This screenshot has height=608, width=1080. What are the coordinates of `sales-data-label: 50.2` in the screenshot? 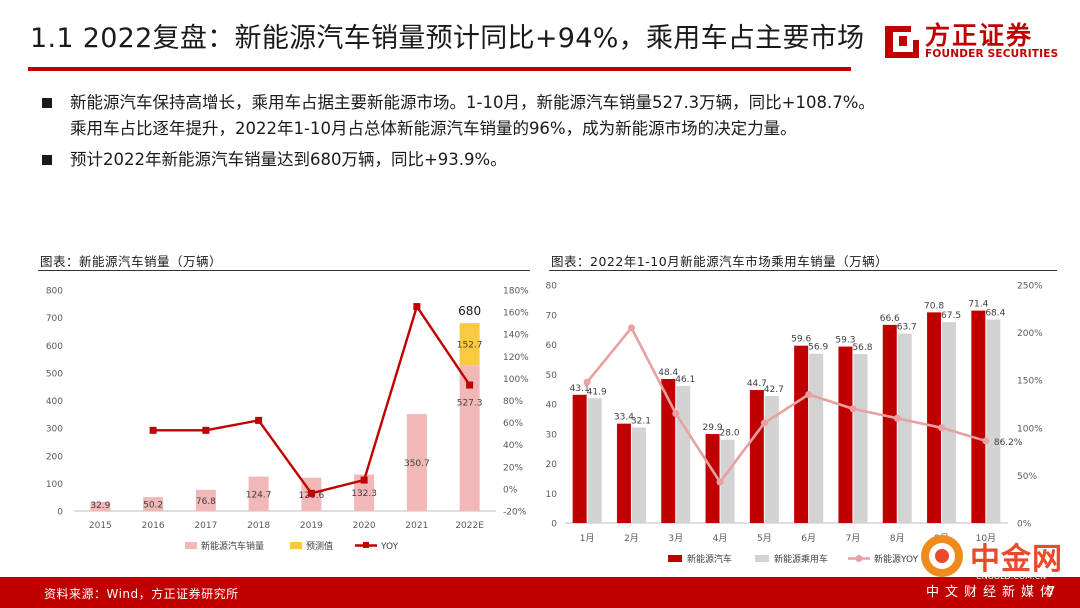 It's located at (153, 506).